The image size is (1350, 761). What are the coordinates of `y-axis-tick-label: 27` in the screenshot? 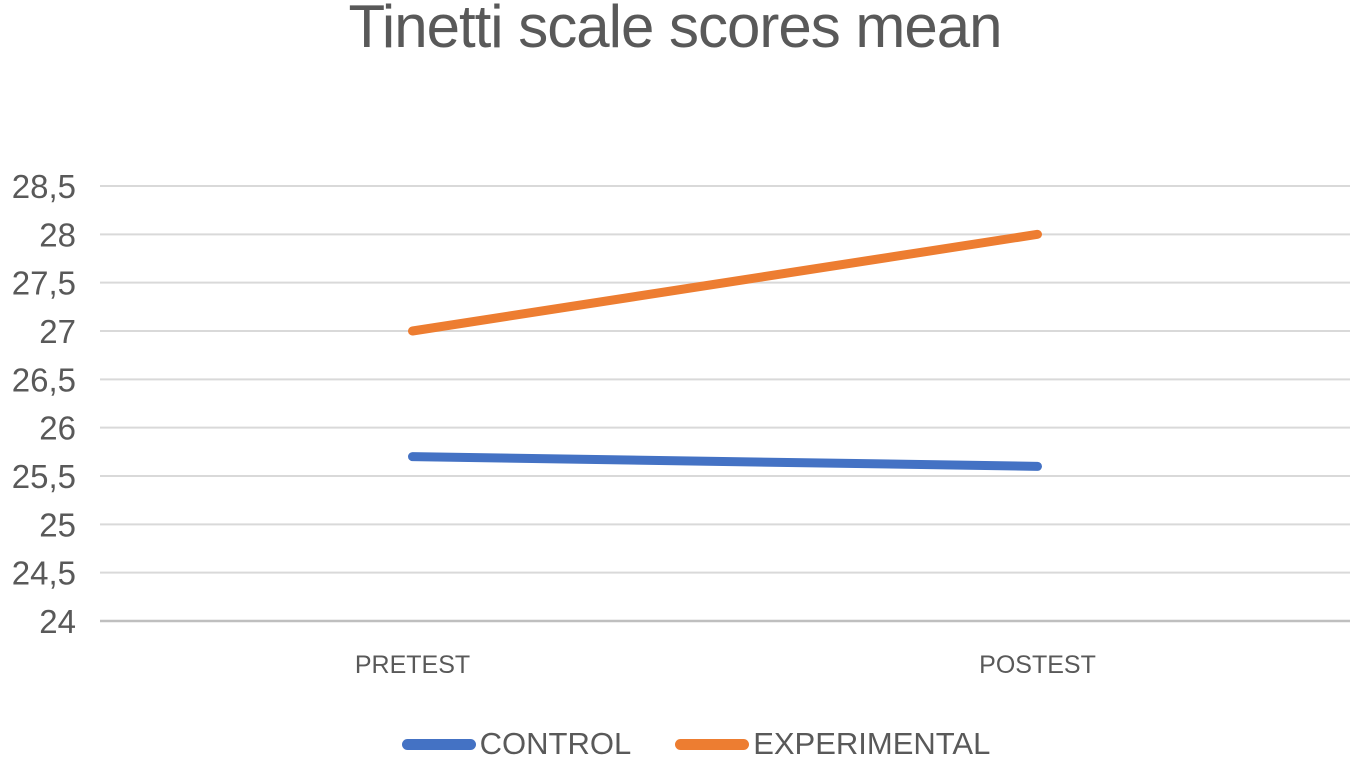 It's located at (57, 331).